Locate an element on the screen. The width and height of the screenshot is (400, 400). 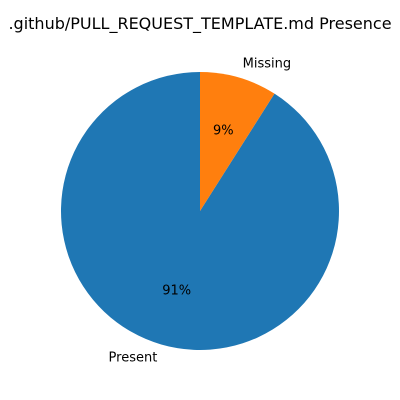
slice-percent-missing: 9% is located at coordinates (223, 130).